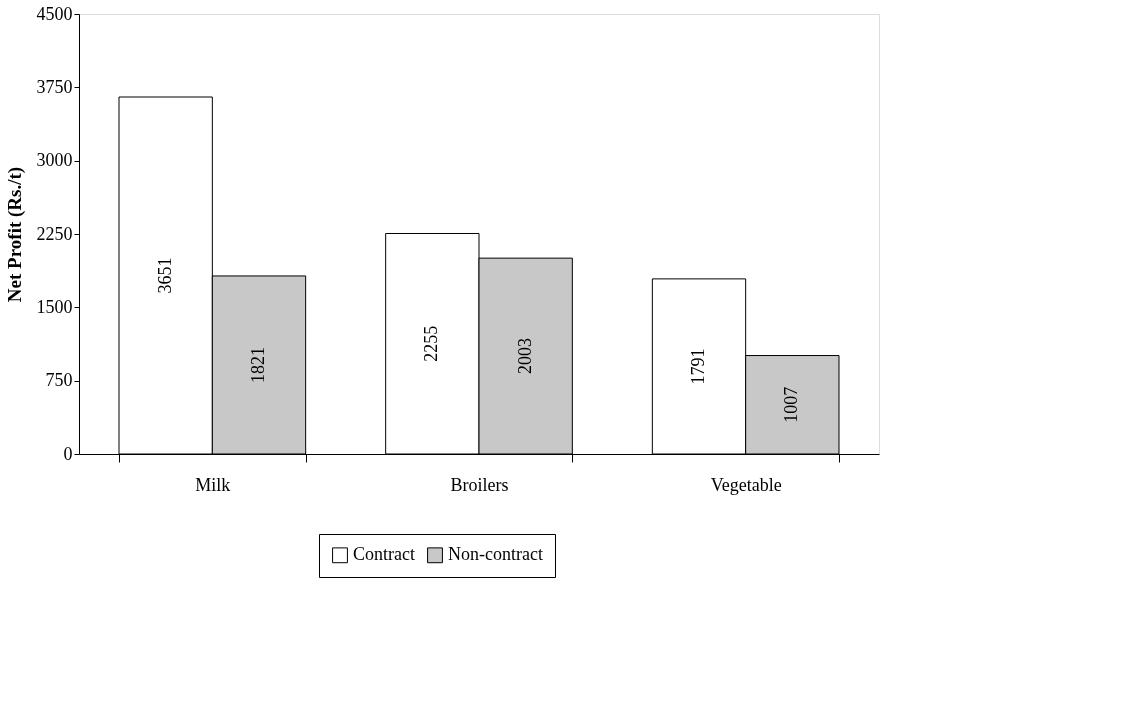 The width and height of the screenshot is (1123, 724). Describe the element at coordinates (431, 343) in the screenshot. I see `data-label: 2255` at that location.